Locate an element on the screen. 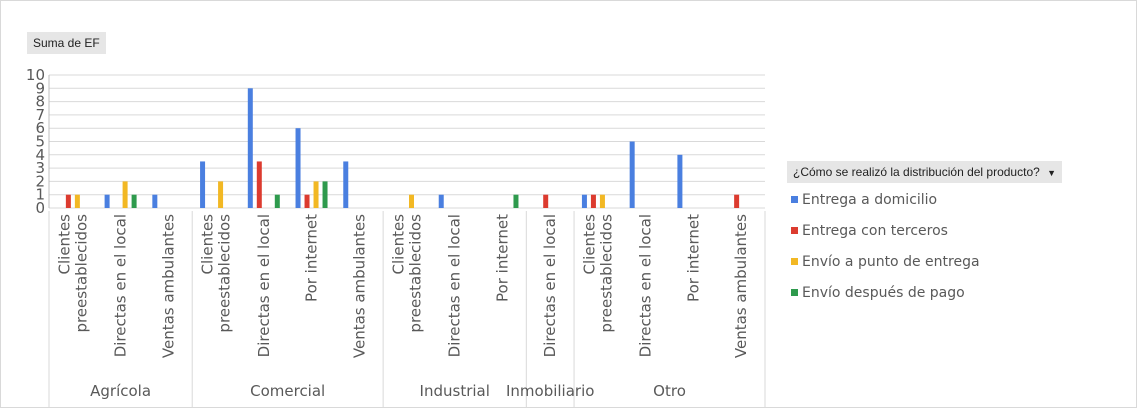 This screenshot has height=408, width=1137. legend-label: Entrega a domicilio is located at coordinates (870, 200).